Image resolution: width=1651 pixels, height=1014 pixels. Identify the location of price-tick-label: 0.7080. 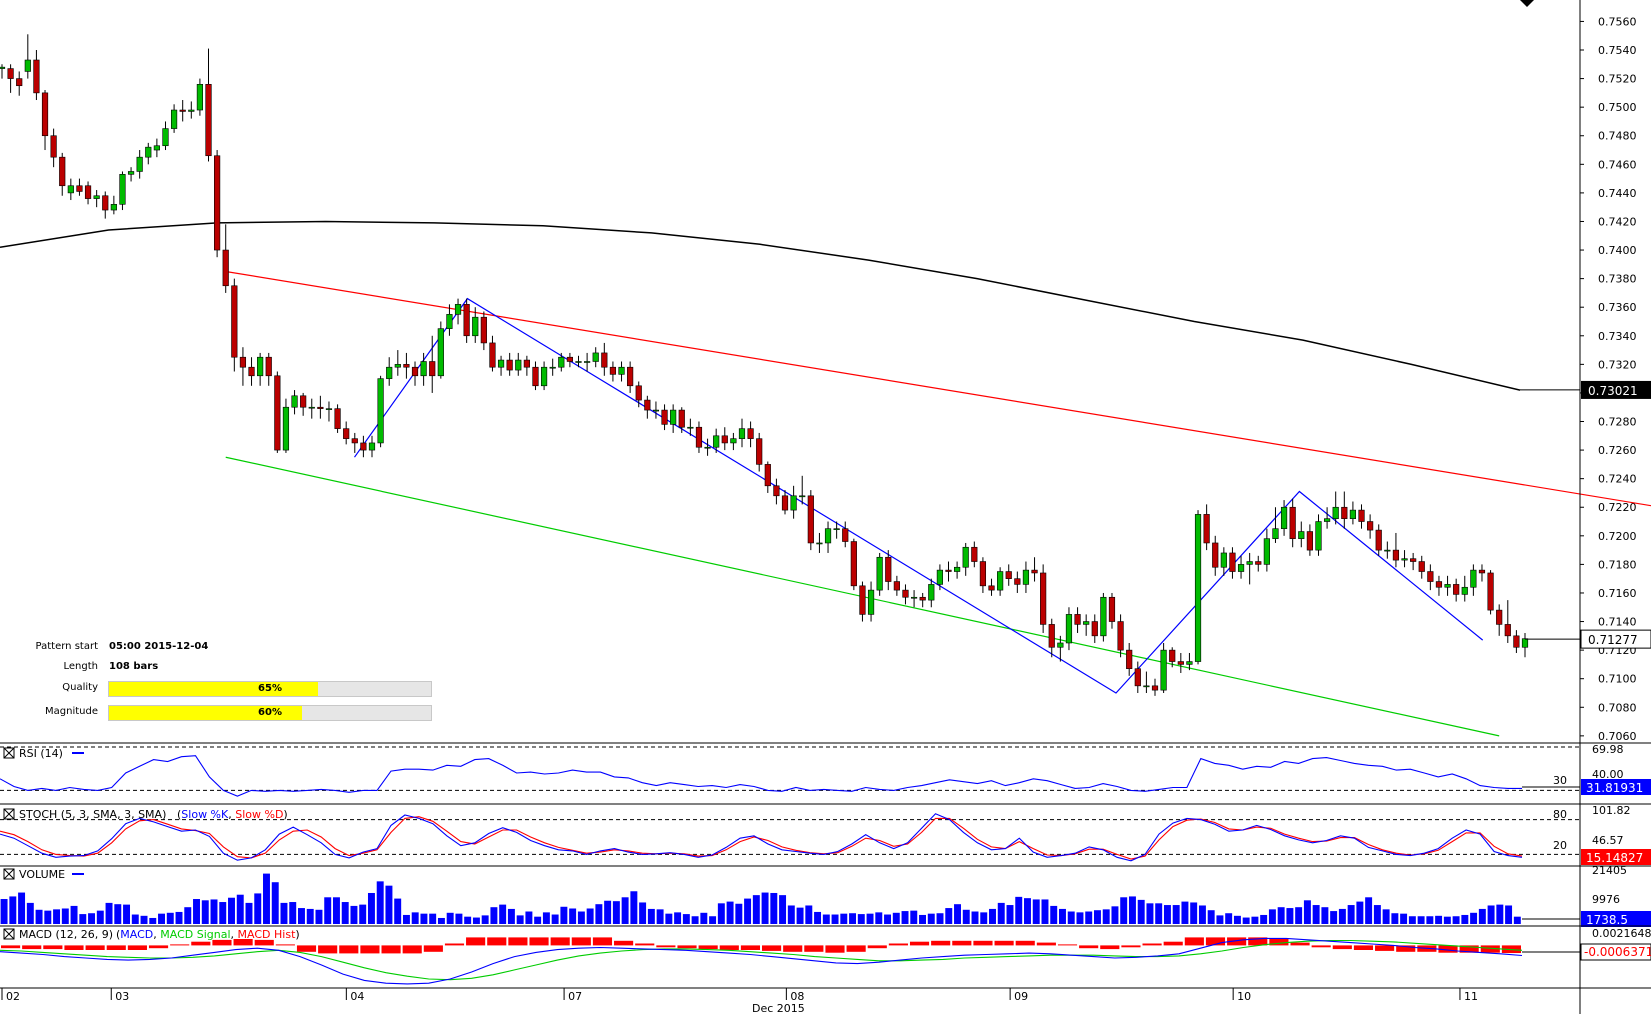
(1617, 707).